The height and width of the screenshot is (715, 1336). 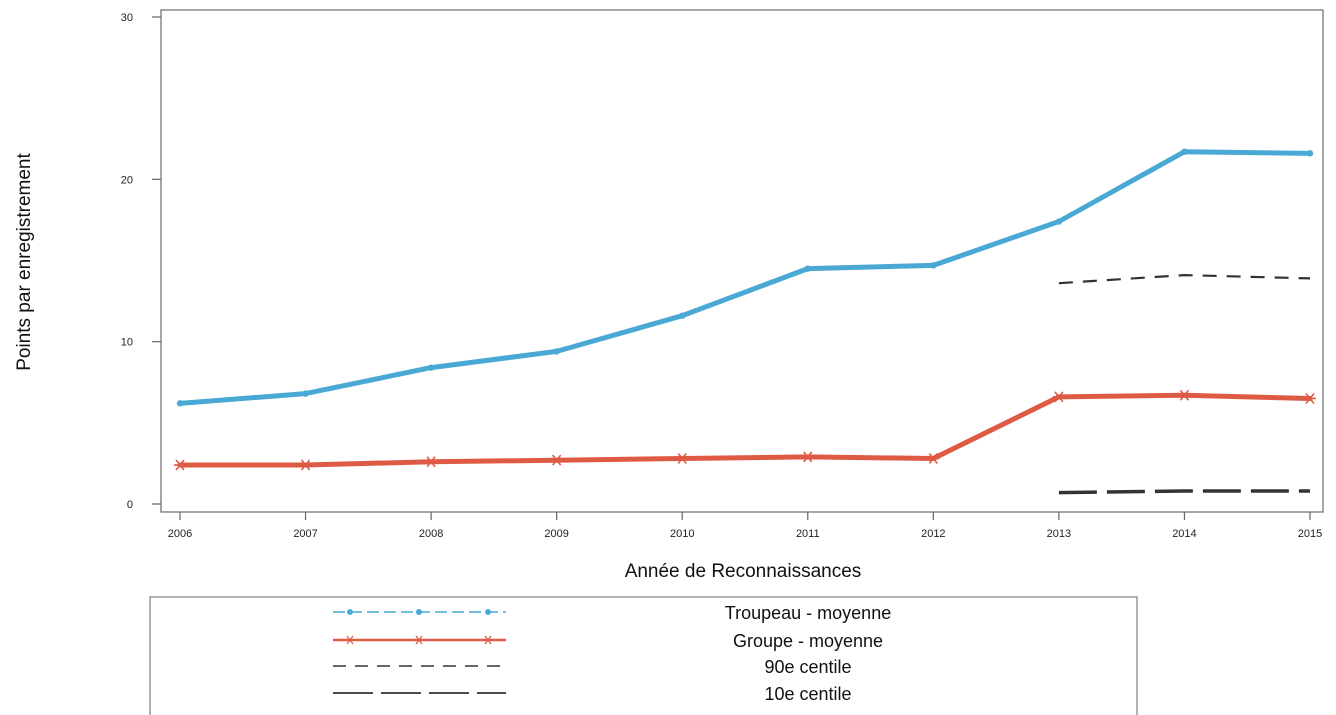 I want to click on x-tick-label: 2008, so click(x=431, y=534).